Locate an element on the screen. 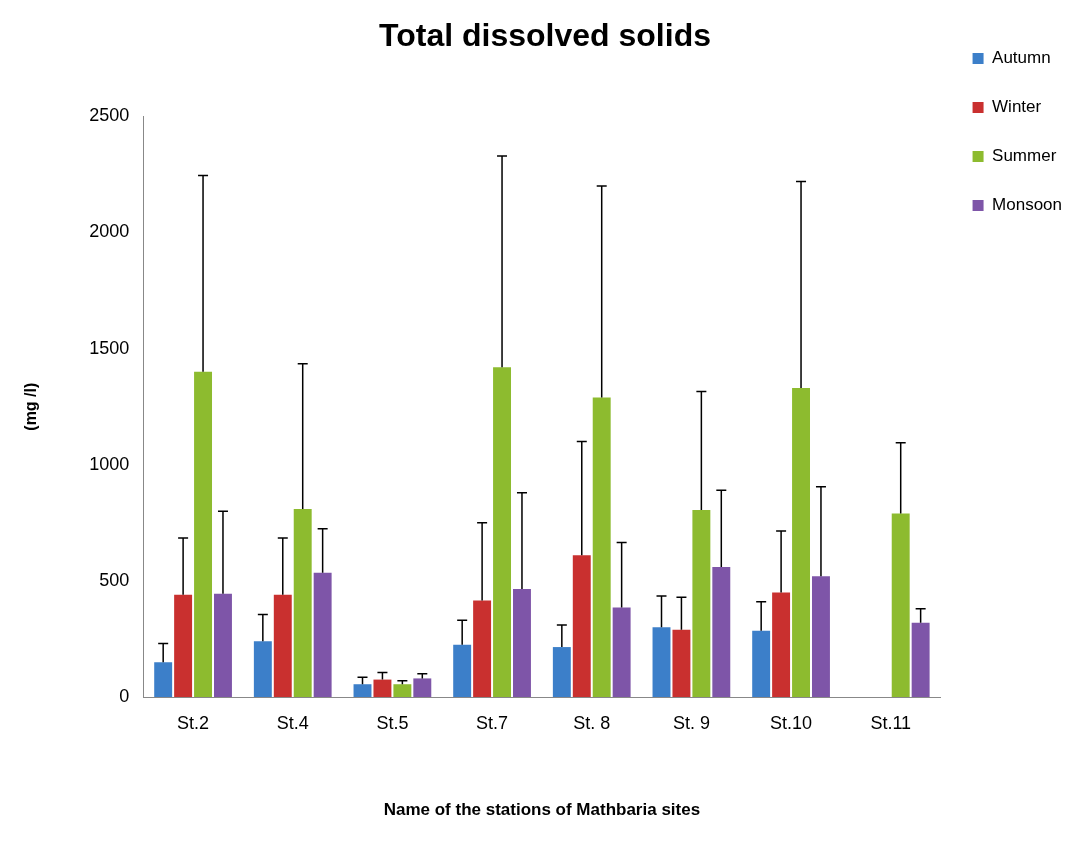  chart-title: Total dissolved solids is located at coordinates (545, 35).